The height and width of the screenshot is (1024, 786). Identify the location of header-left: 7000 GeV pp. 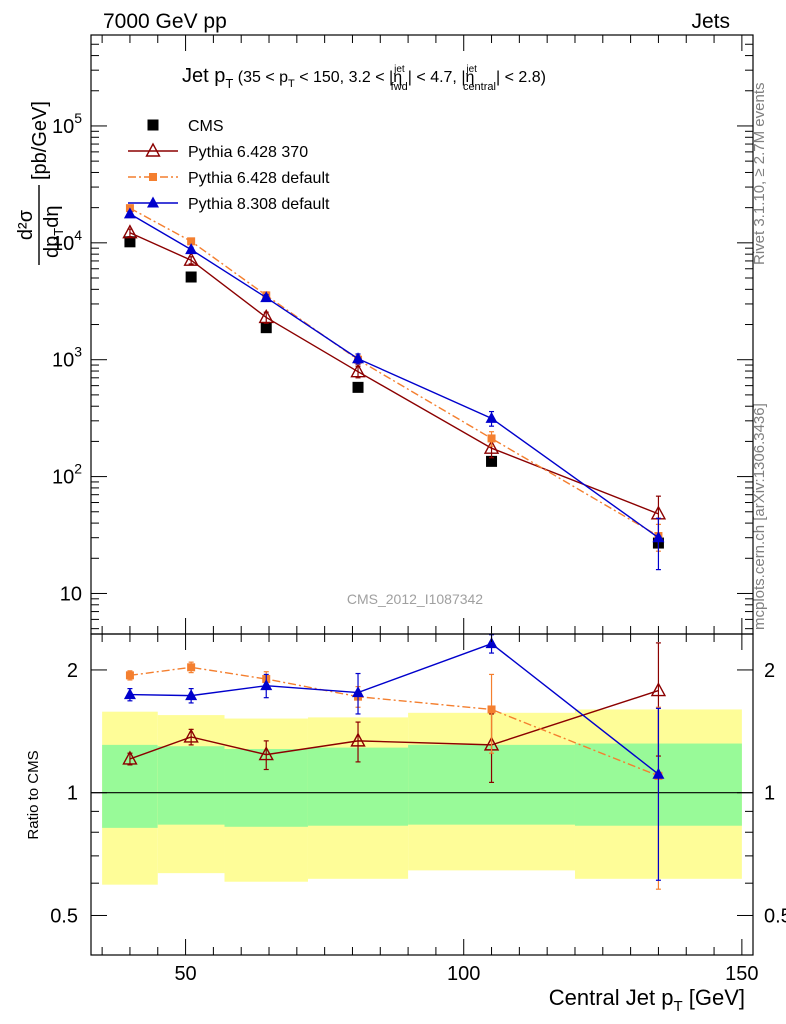
(165, 21).